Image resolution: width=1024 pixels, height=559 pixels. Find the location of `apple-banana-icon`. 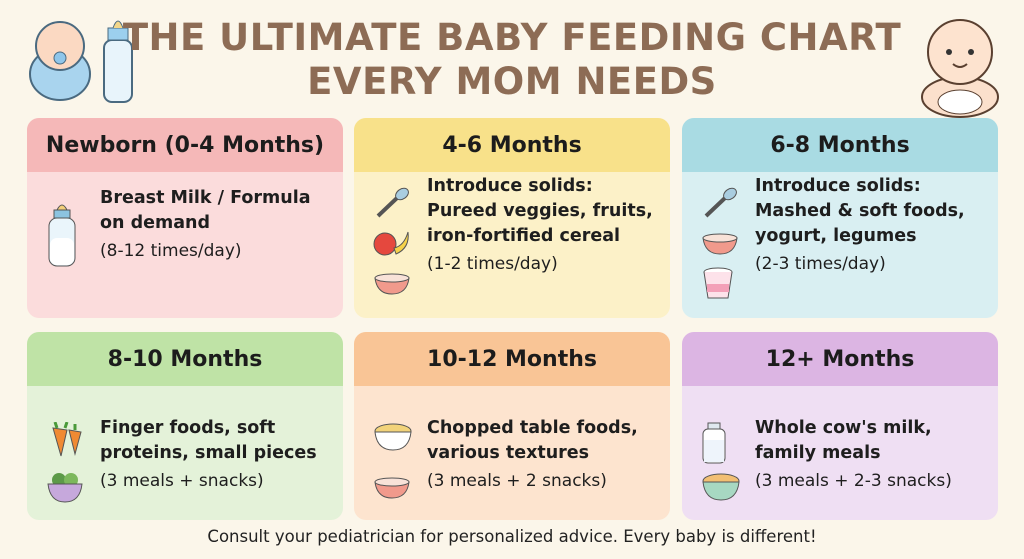

apple-banana-icon is located at coordinates (392, 244).